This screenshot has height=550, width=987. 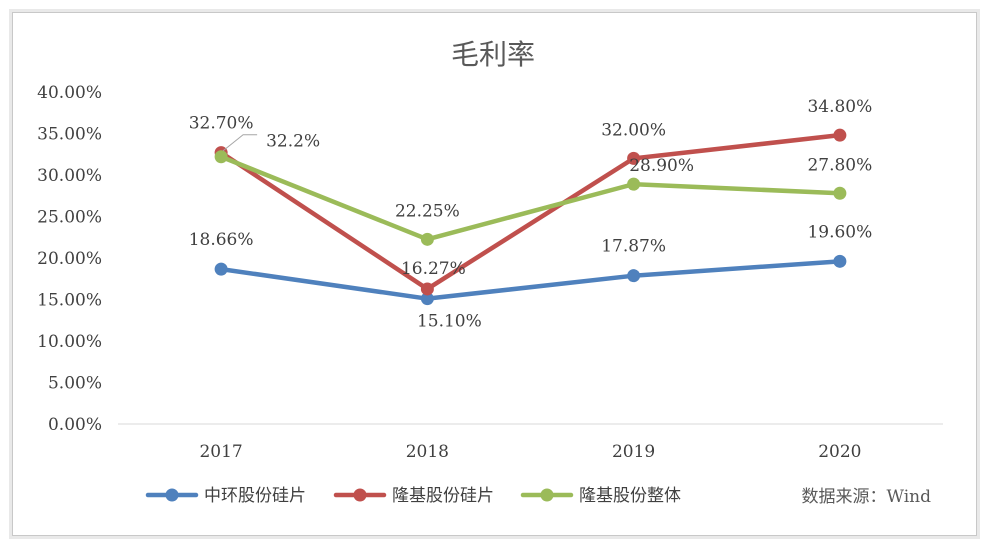 What do you see at coordinates (449, 322) in the screenshot?
I see `data-label: 15.10%` at bounding box center [449, 322].